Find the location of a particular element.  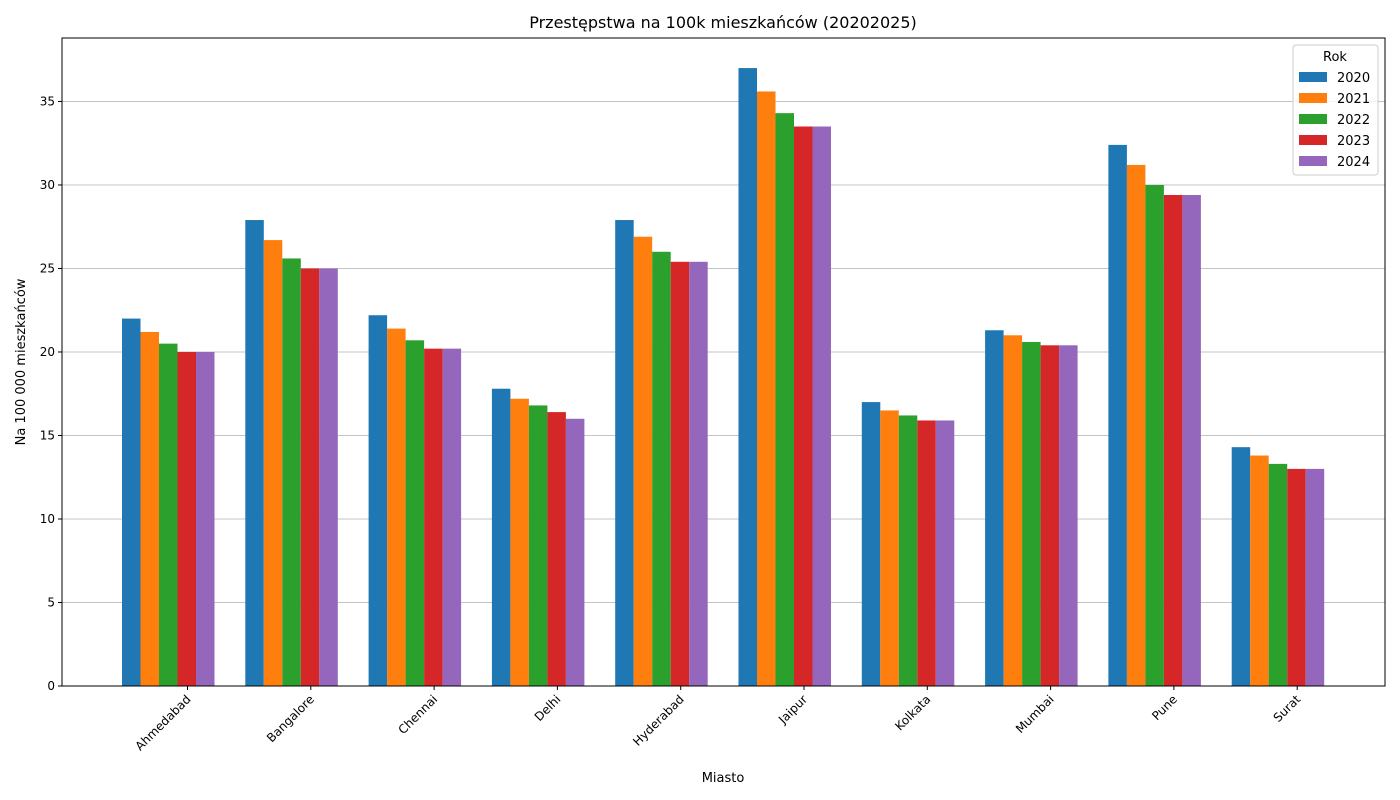

y-tick-label: 25 is located at coordinates (47, 268).